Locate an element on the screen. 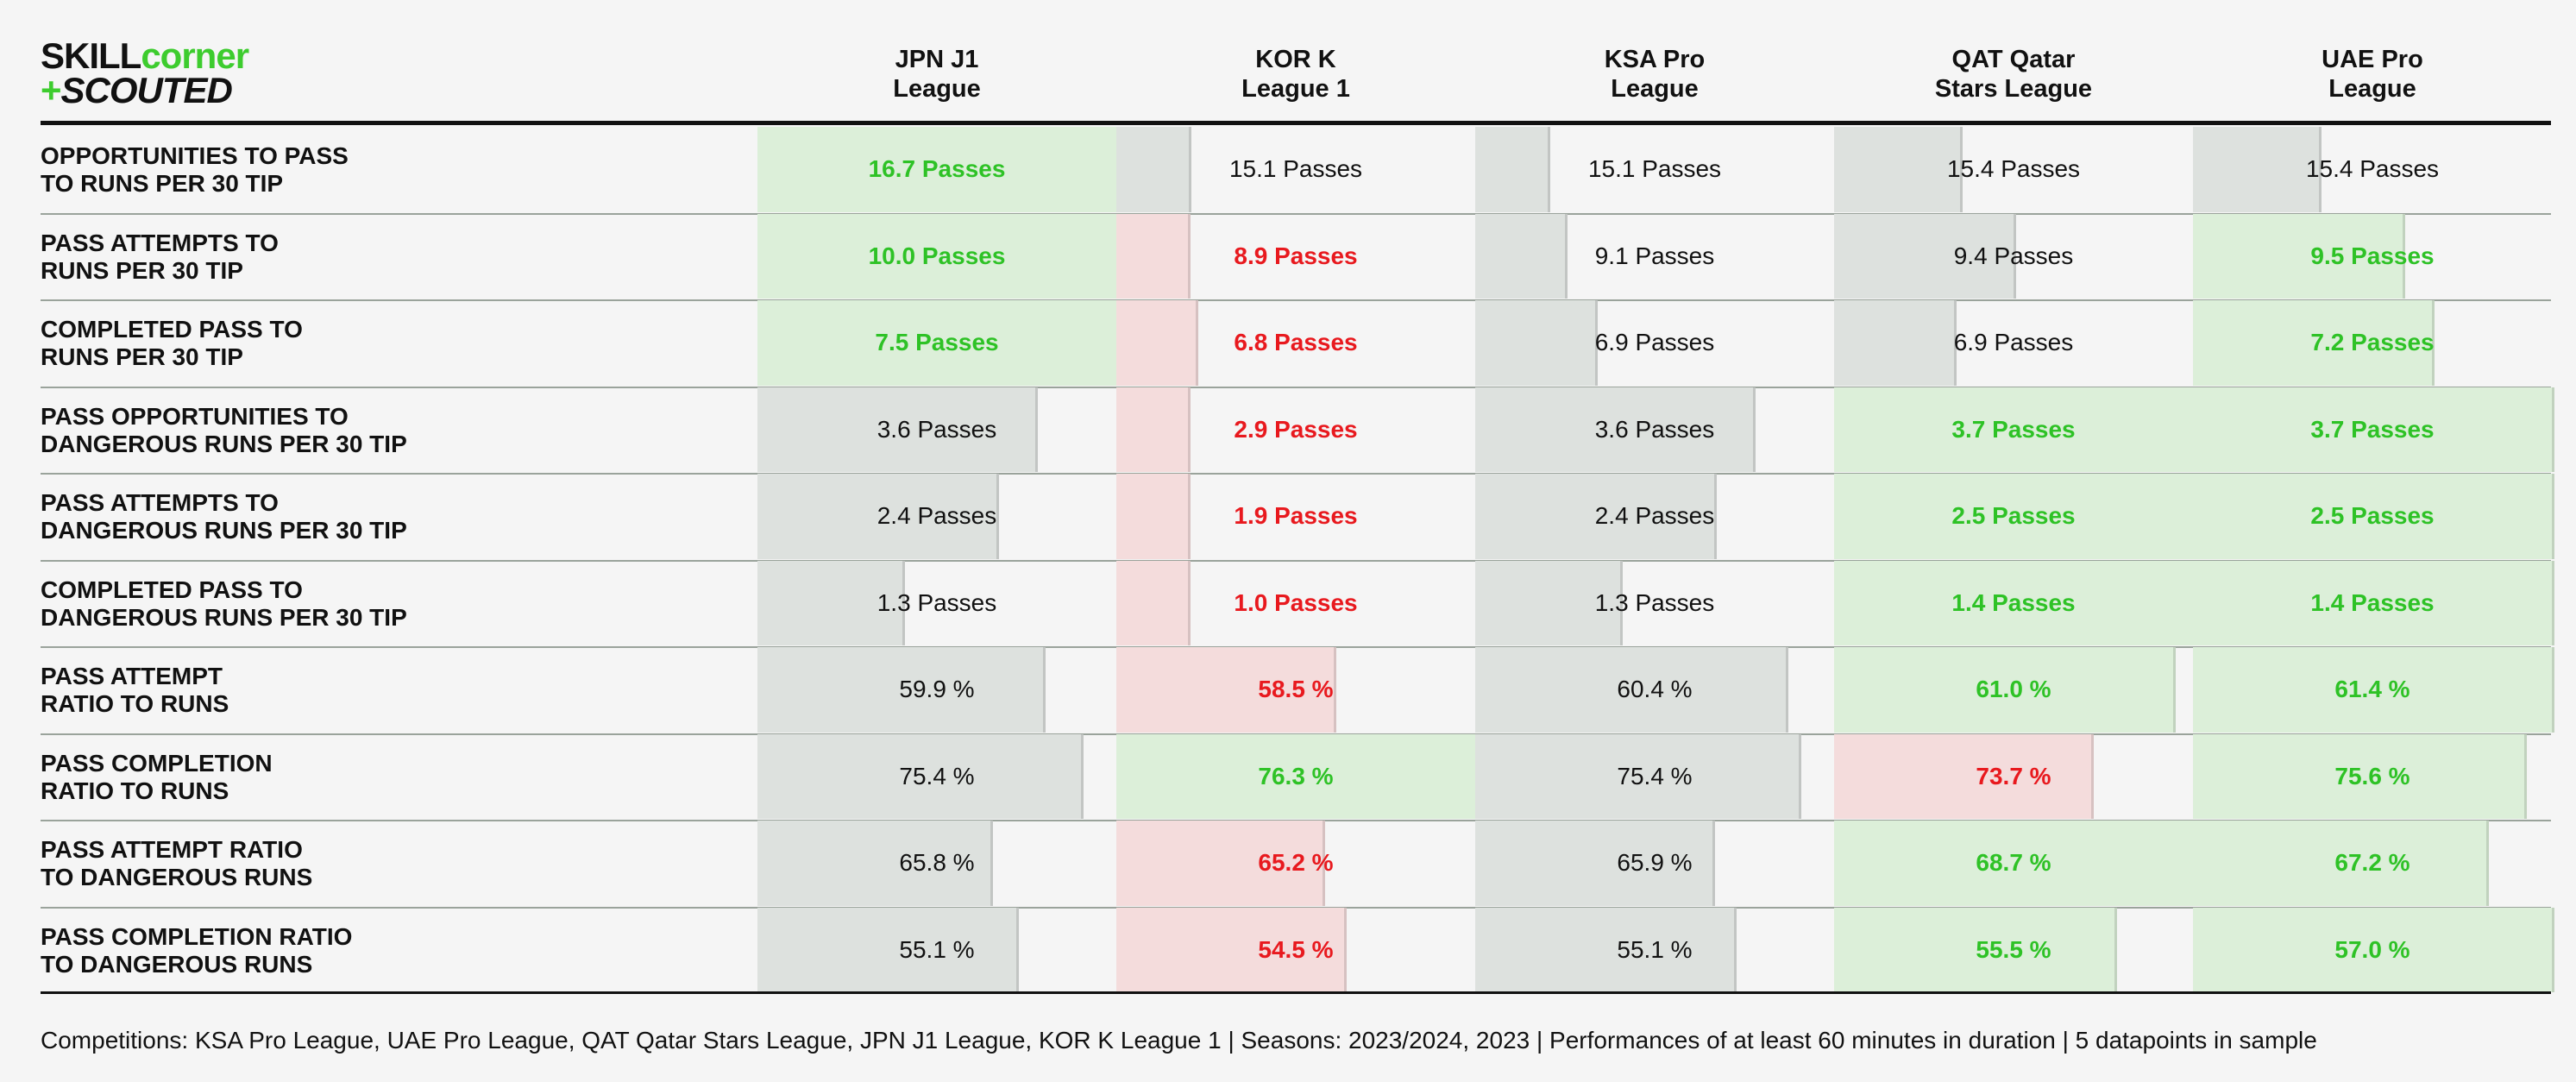  logo-skill-text: SKILL is located at coordinates (91, 55).